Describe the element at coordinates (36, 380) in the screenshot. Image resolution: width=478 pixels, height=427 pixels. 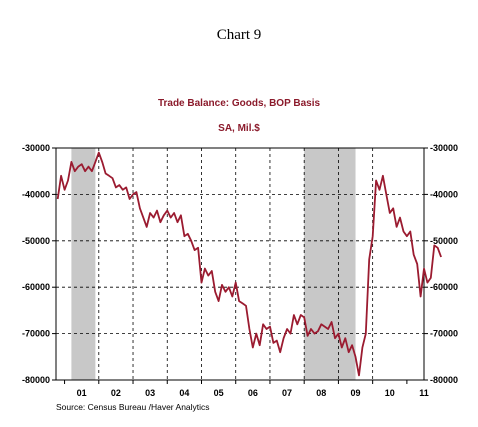
I see `y-tick-label-left: -80000` at that location.